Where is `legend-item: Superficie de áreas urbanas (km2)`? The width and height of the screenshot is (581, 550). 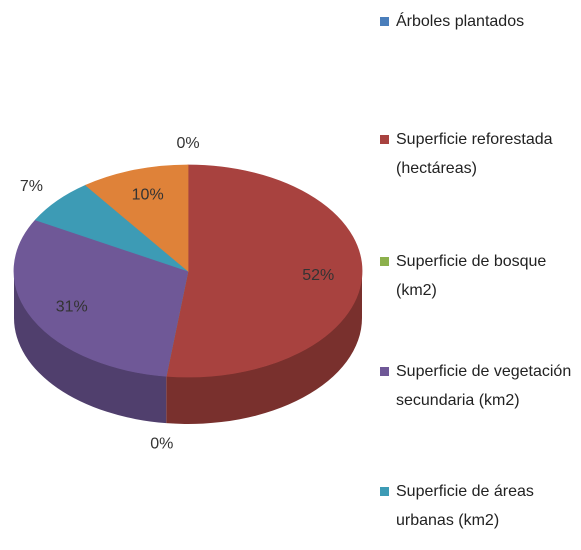
legend-item: Superficie de áreas urbanas (km2) is located at coordinates (478, 506).